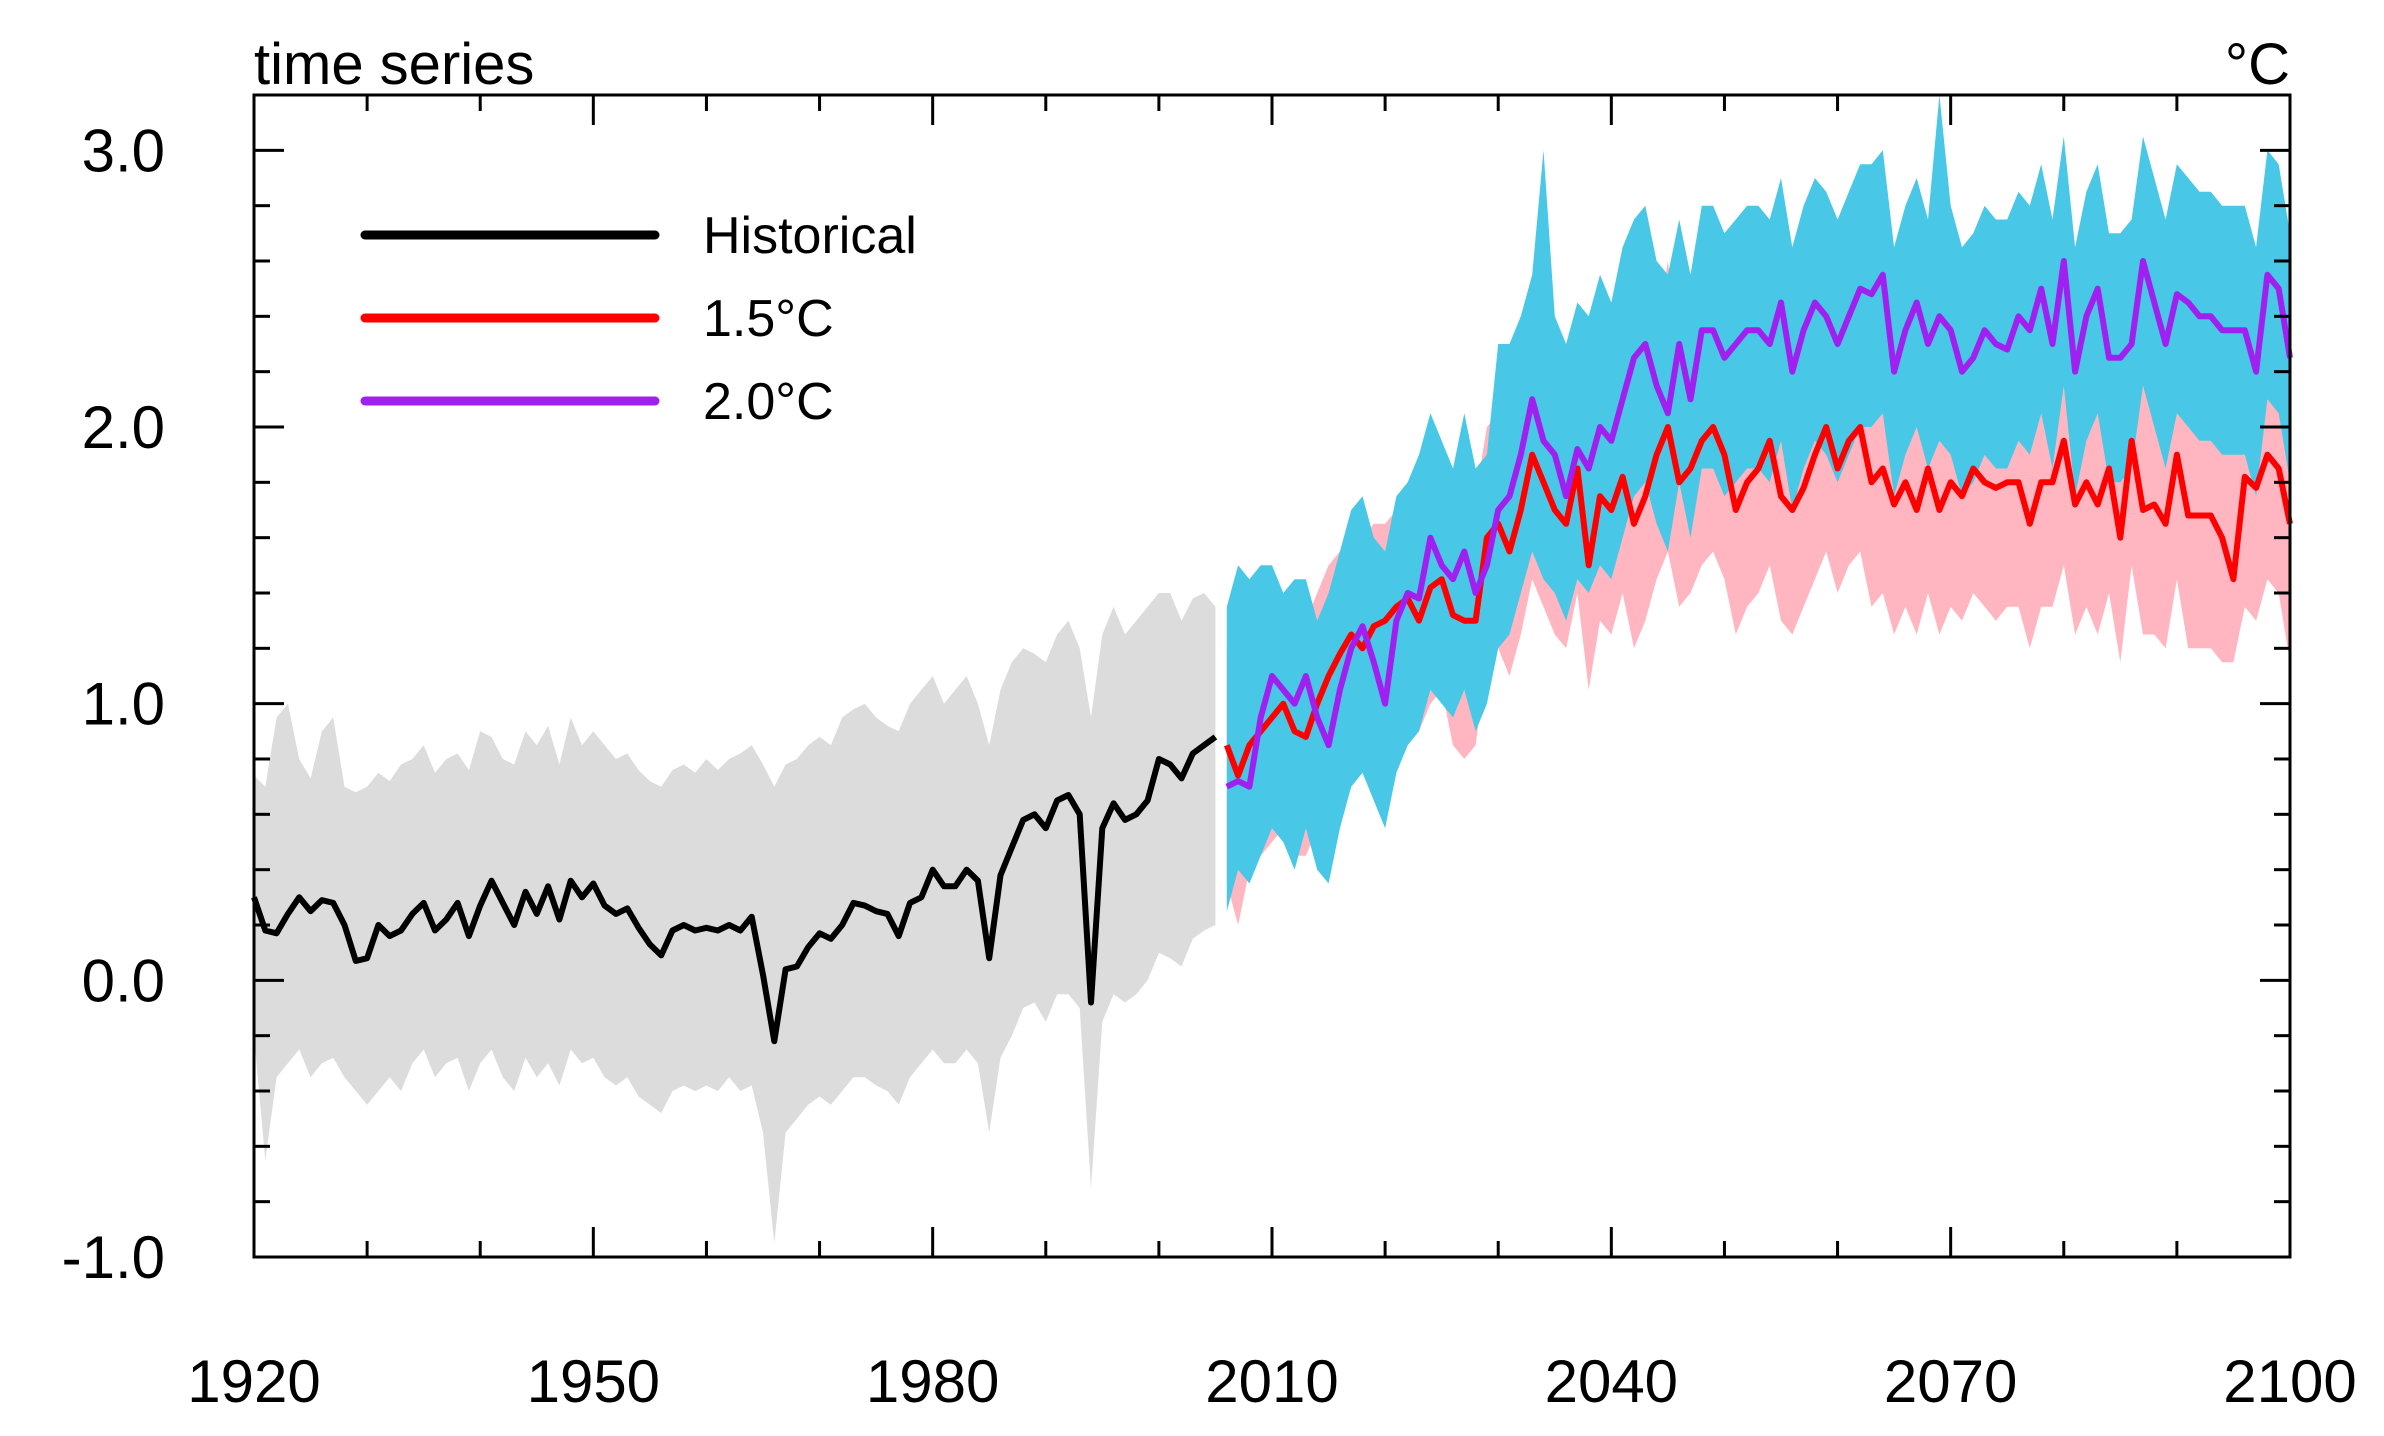 This screenshot has height=1436, width=2384. What do you see at coordinates (253, 1381) in the screenshot?
I see `x-tick-label: 1920` at bounding box center [253, 1381].